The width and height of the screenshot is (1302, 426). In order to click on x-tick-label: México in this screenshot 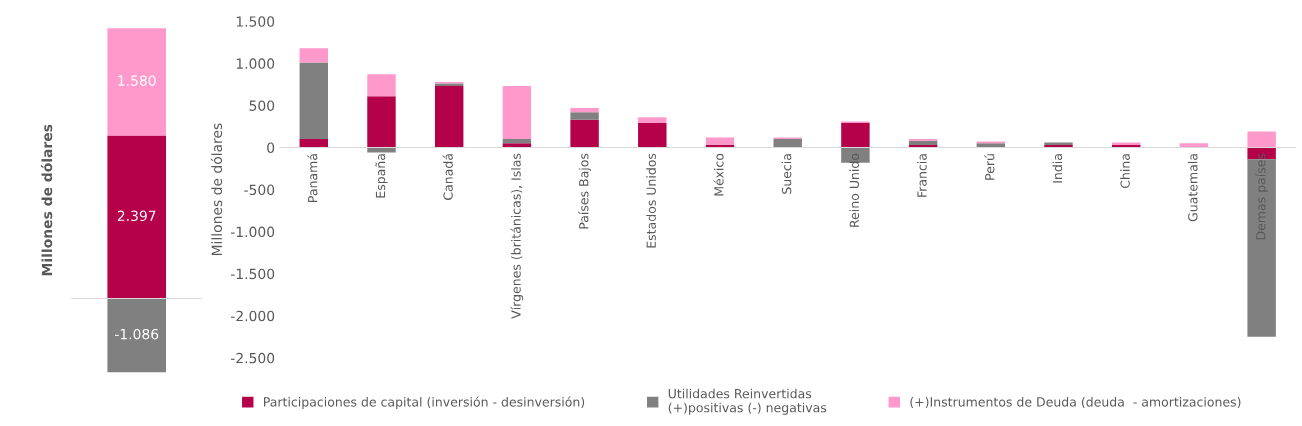, I will do `click(718, 174)`.